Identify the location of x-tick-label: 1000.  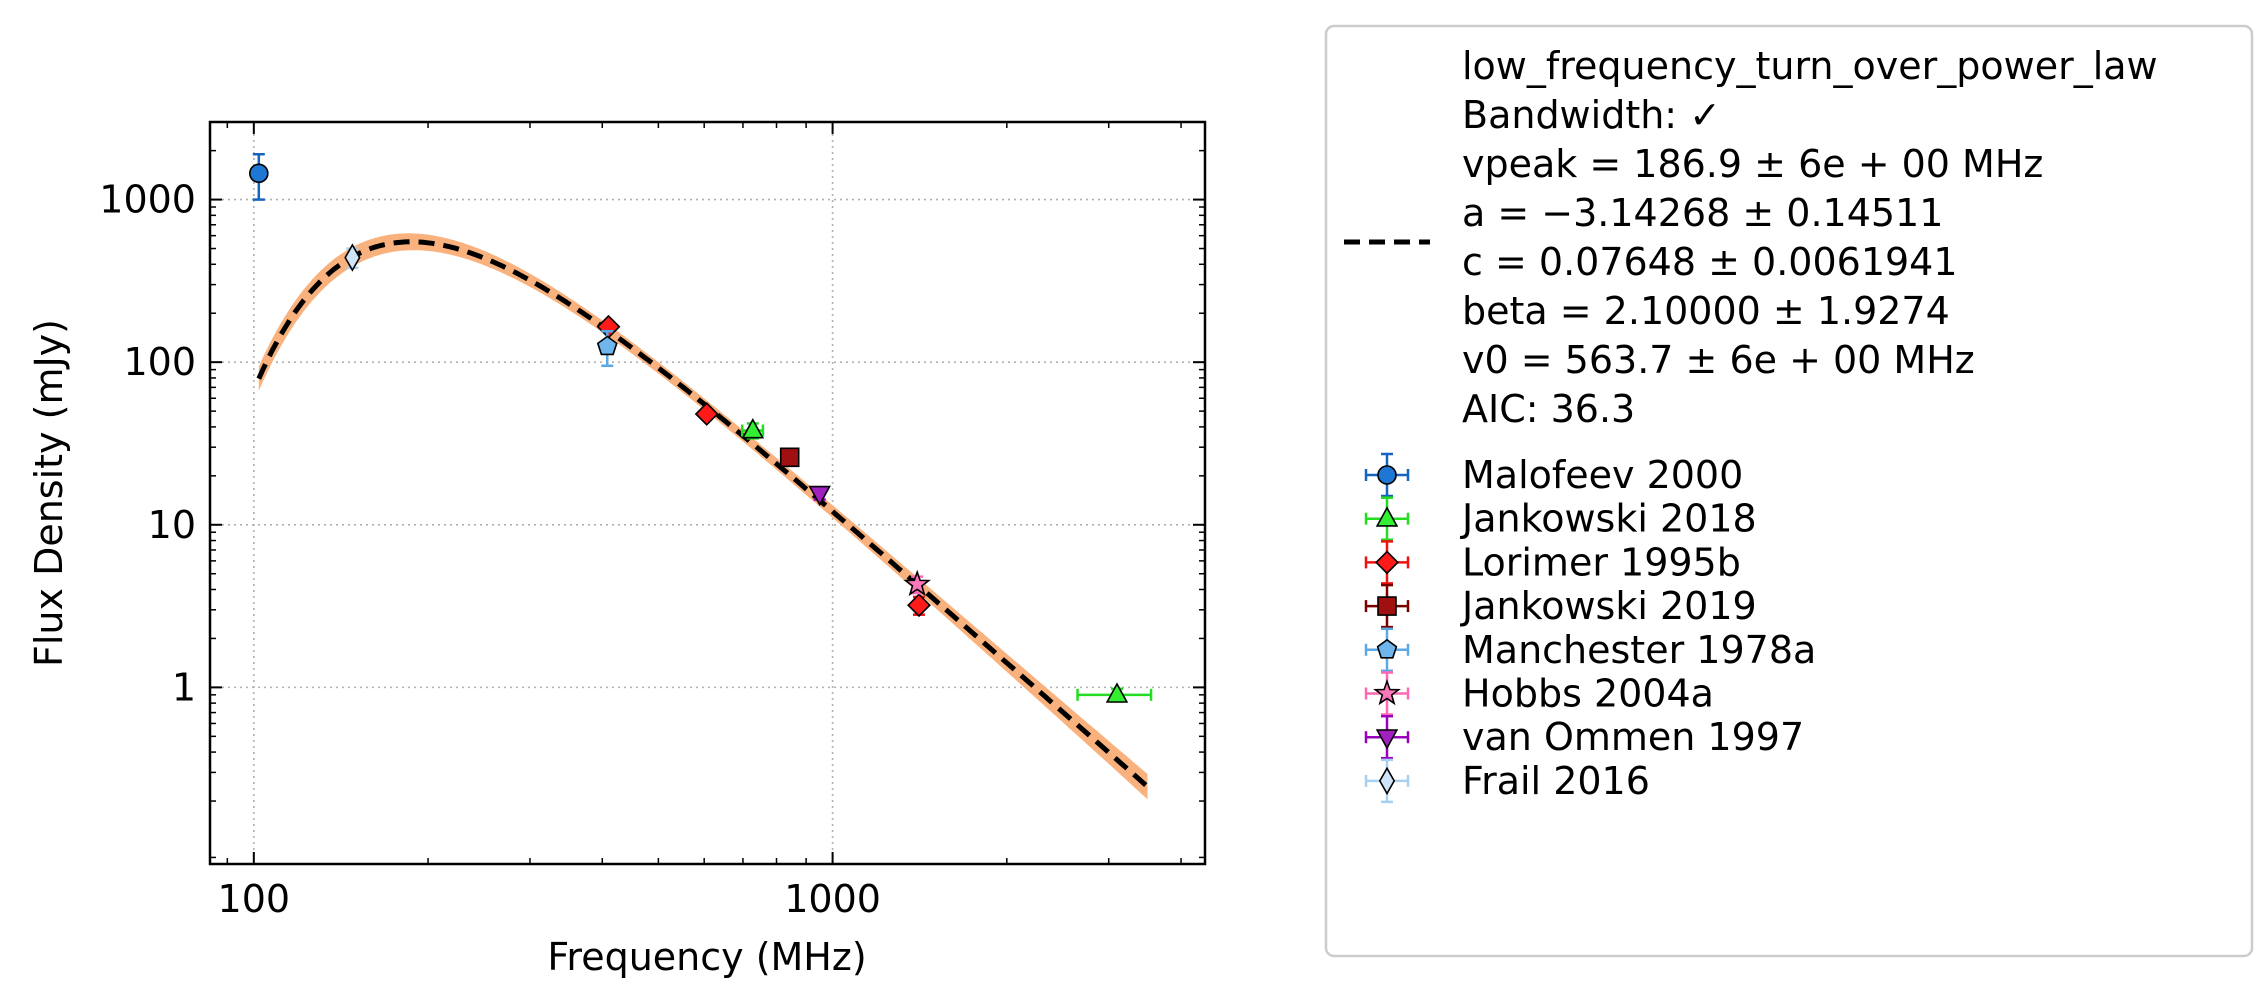
(832, 899).